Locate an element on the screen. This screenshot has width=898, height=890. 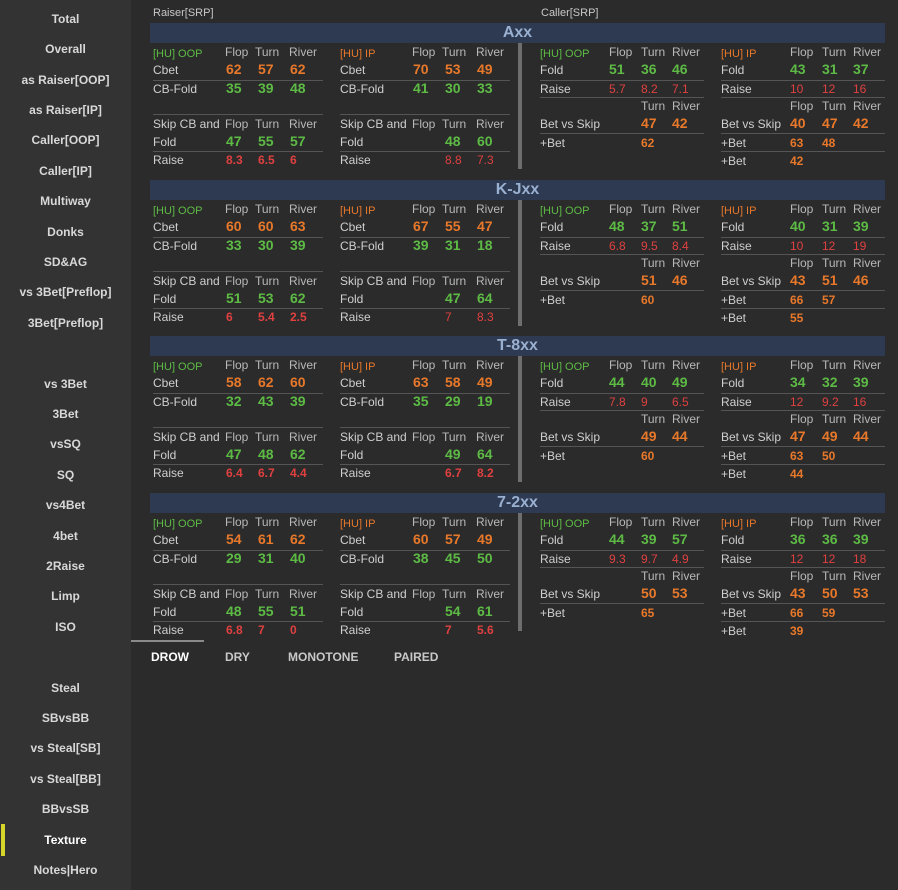
sidebar-item-vs-steal-sb: vs Steal[SB] is located at coordinates (65, 748).